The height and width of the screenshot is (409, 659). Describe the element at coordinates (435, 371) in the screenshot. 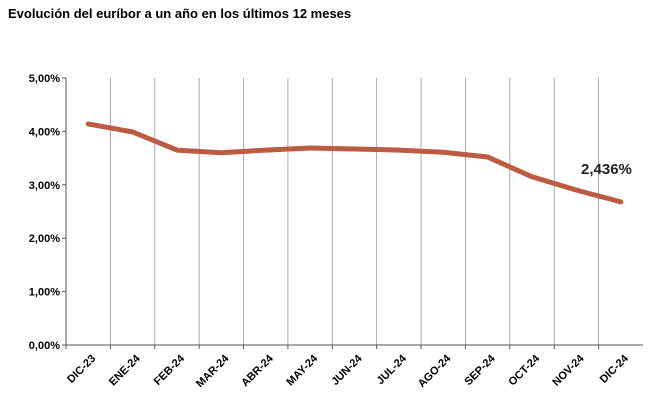

I see `x-tick-label: AGO-24` at that location.